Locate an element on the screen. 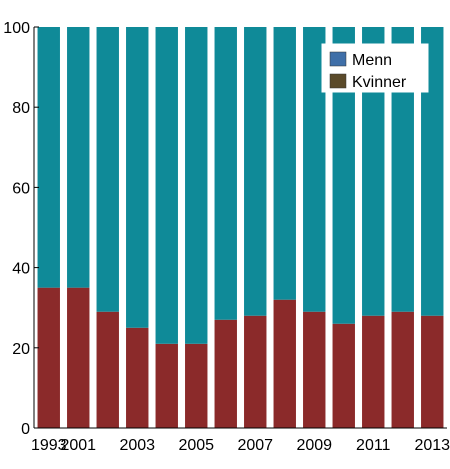 This screenshot has height=469, width=450. x-tick-label-2001: 2001 is located at coordinates (78, 445).